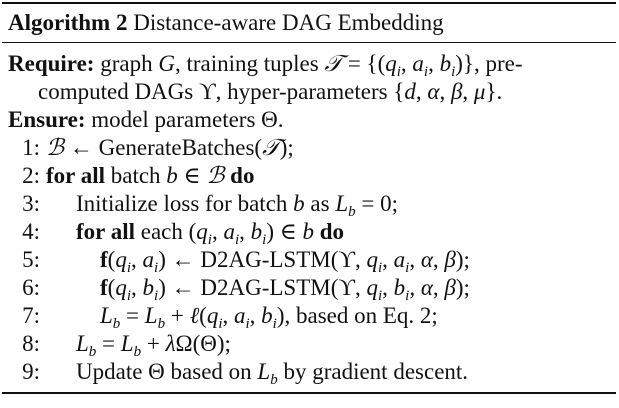 This screenshot has height=408, width=619. Describe the element at coordinates (173, 119) in the screenshot. I see `ensure-text: model parameters` at that location.